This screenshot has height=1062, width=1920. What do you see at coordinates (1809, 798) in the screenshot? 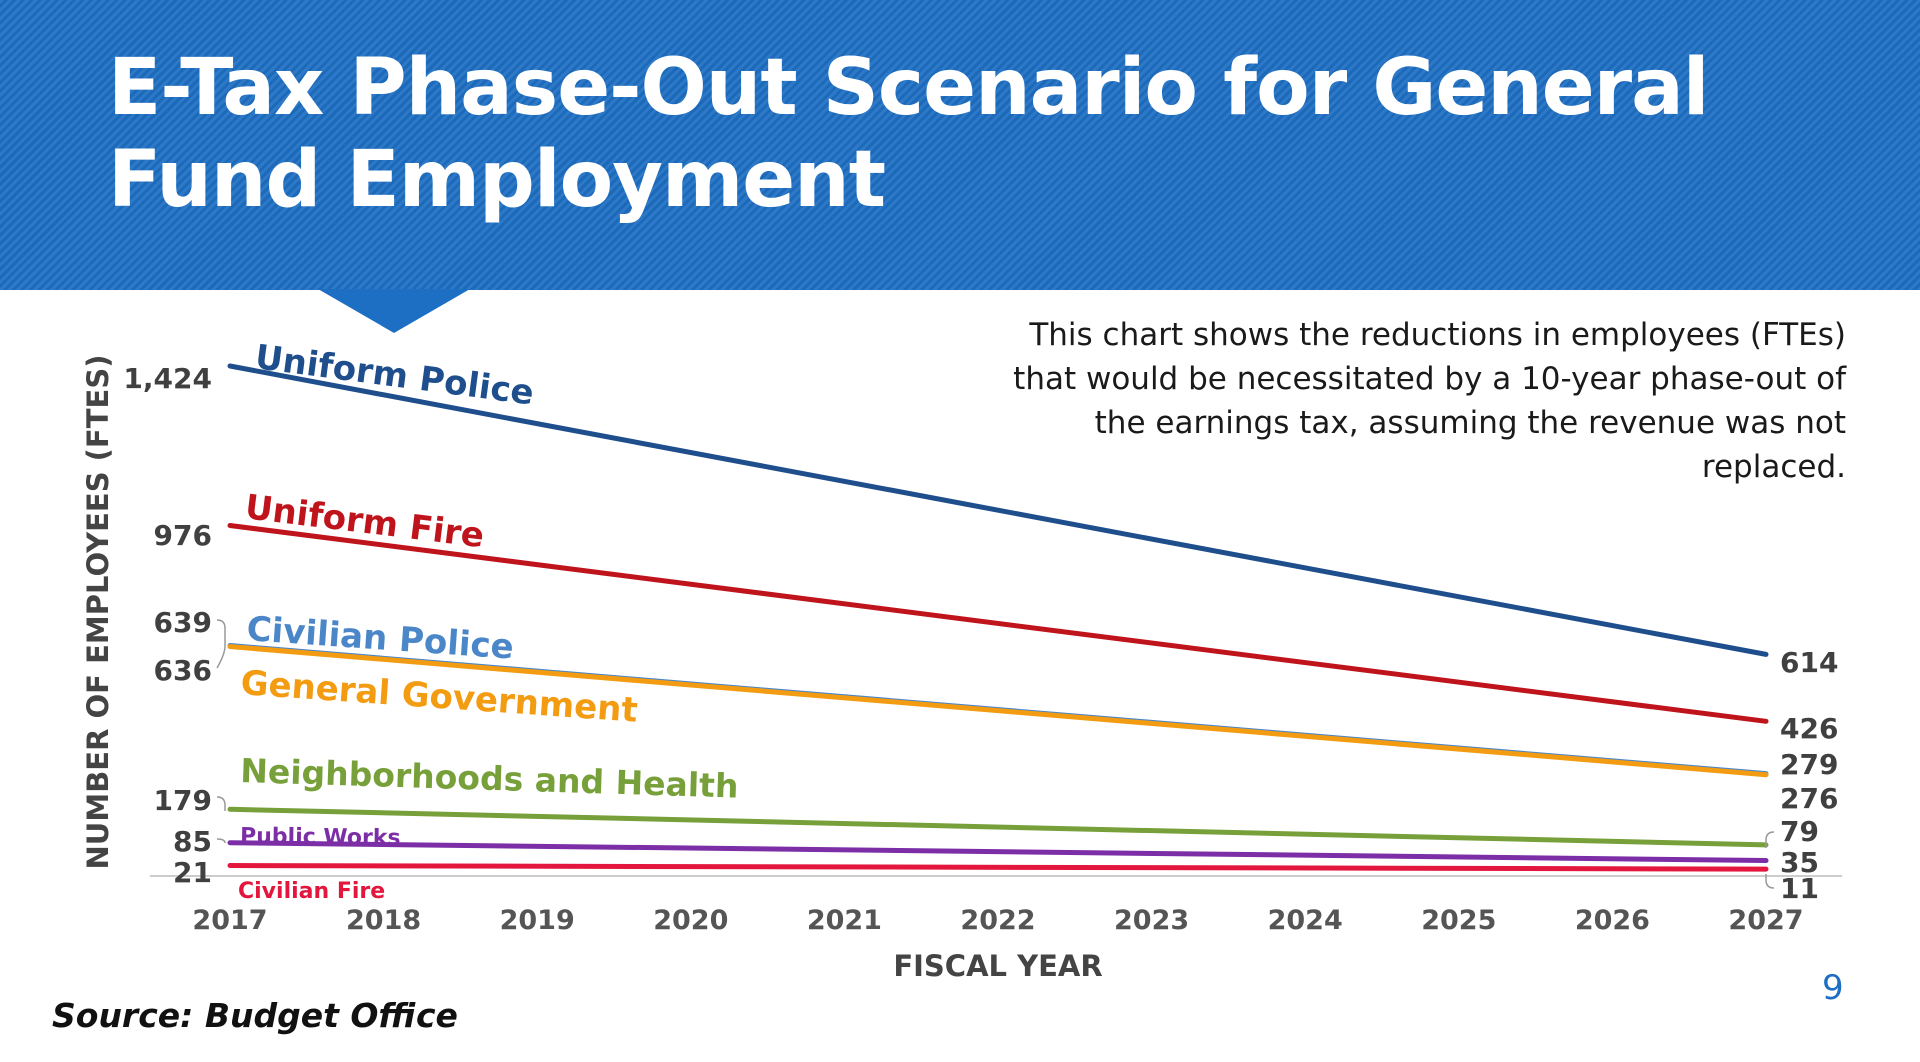
I see `end-value-label: 276` at bounding box center [1809, 798].